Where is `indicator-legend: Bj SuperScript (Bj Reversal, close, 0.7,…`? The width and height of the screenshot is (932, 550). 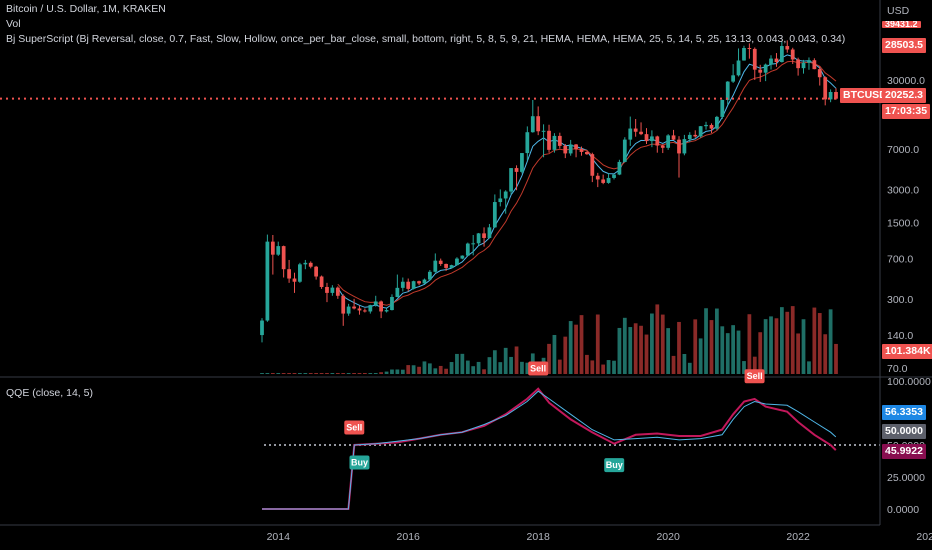
indicator-legend: Bj SuperScript (Bj Reversal, close, 0.7,… is located at coordinates (426, 39).